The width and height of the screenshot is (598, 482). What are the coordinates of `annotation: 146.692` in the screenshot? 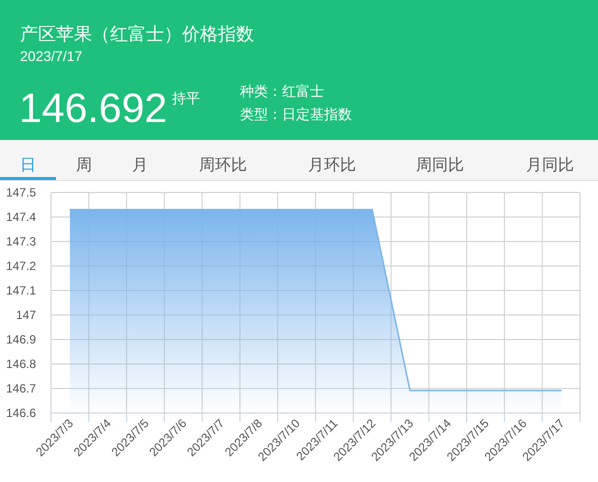 It's located at (93, 108).